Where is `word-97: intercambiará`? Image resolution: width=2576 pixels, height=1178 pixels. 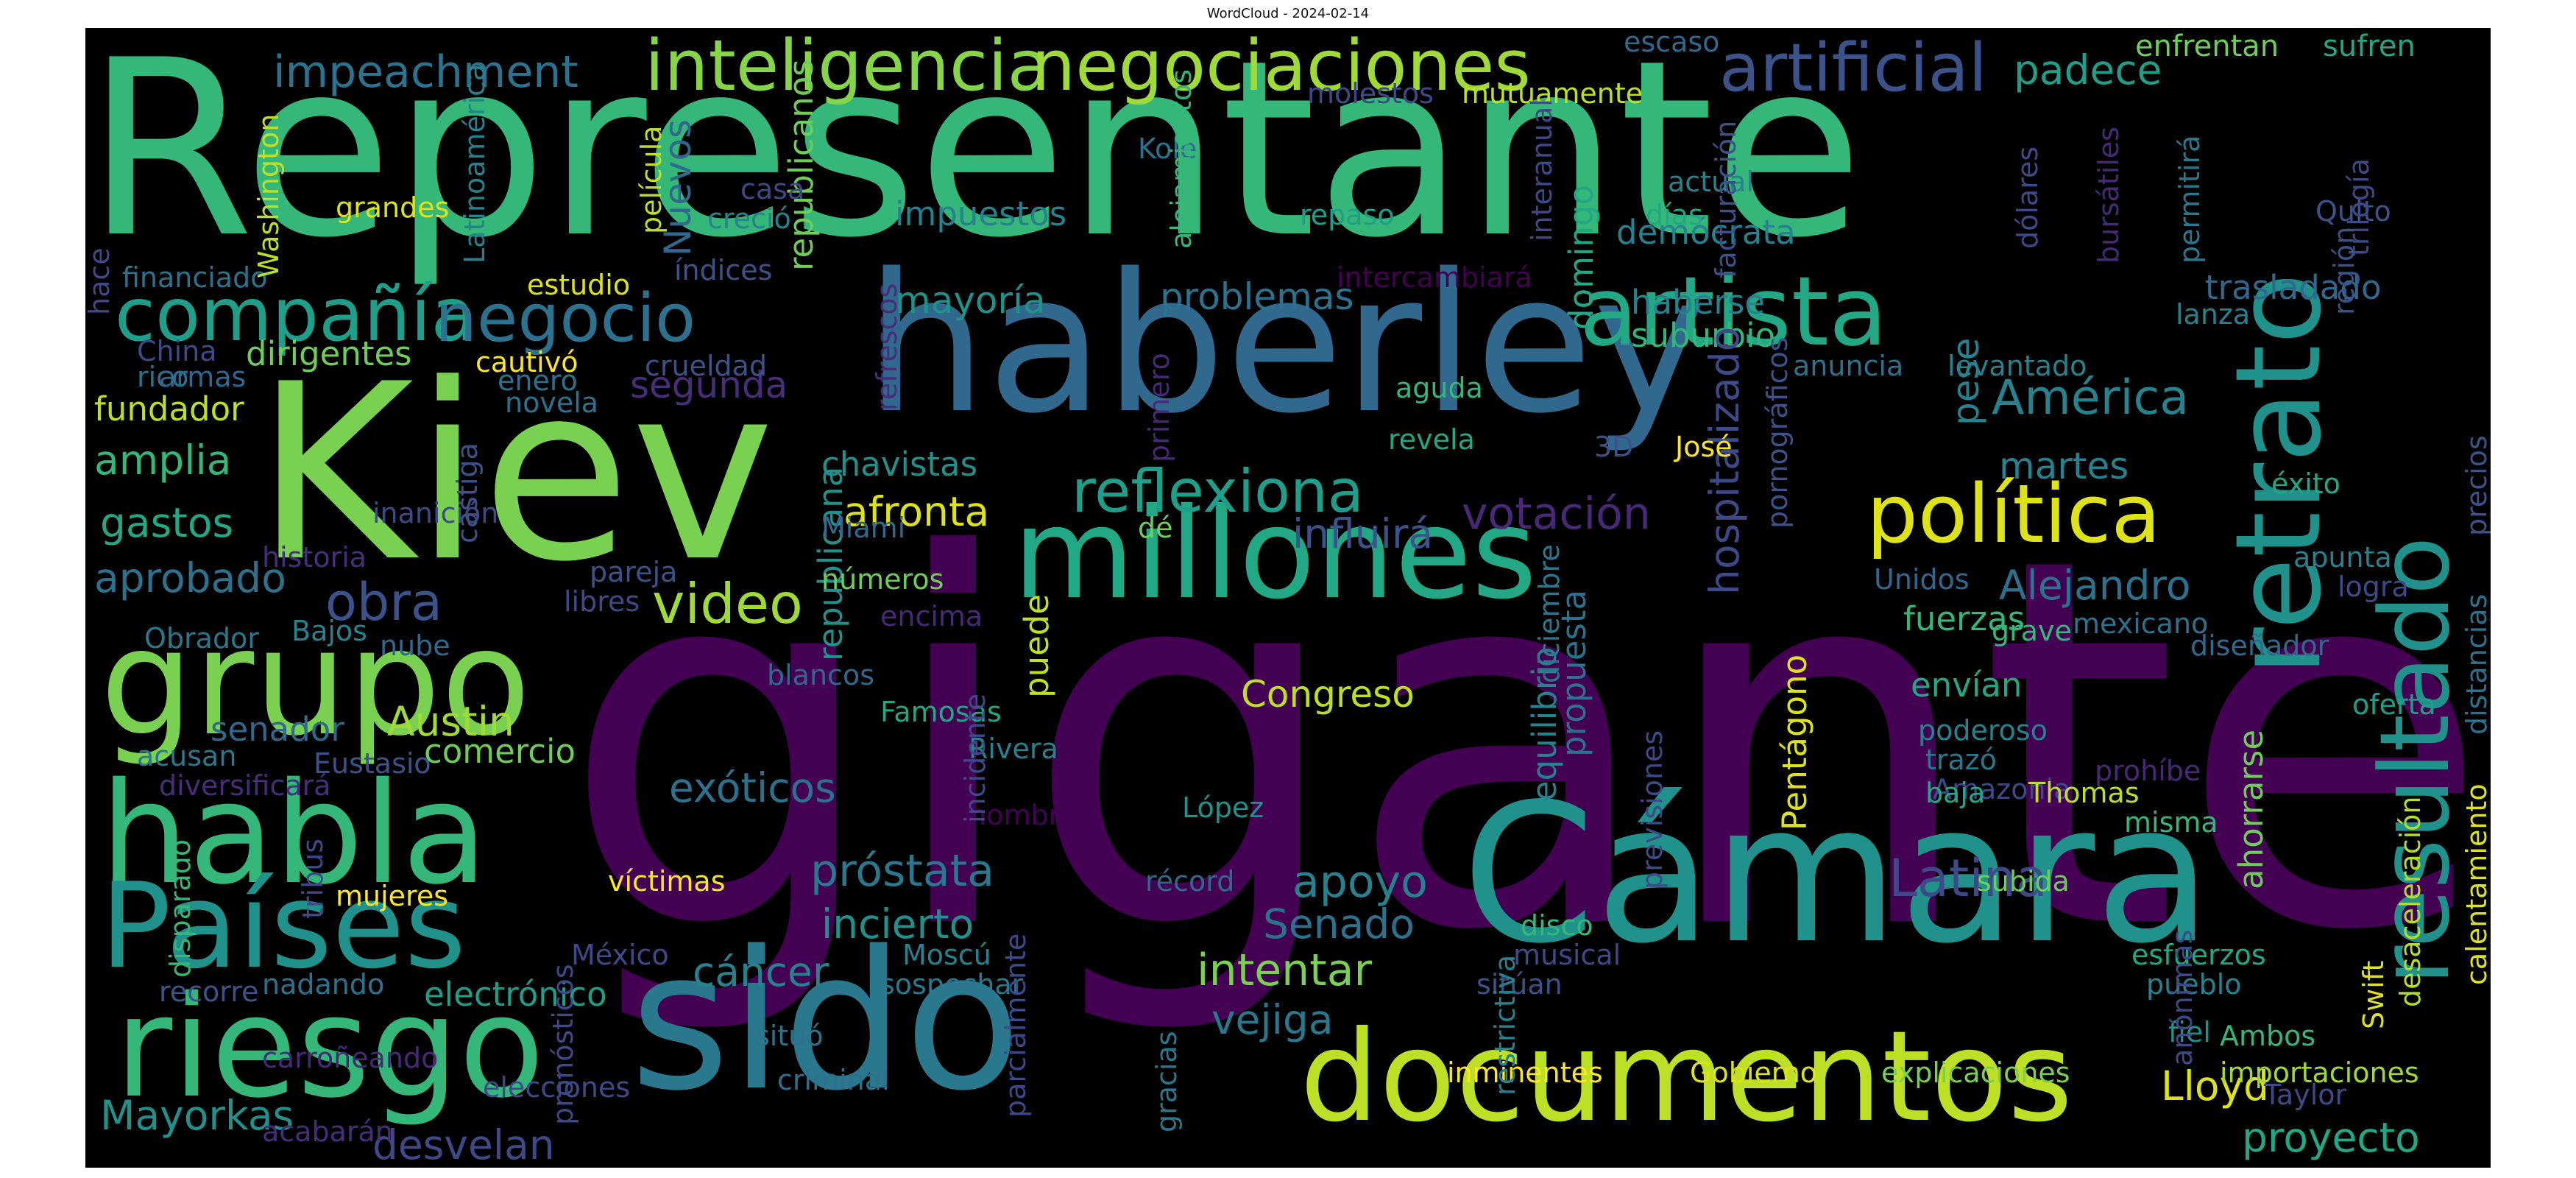 word-97: intercambiará is located at coordinates (1434, 277).